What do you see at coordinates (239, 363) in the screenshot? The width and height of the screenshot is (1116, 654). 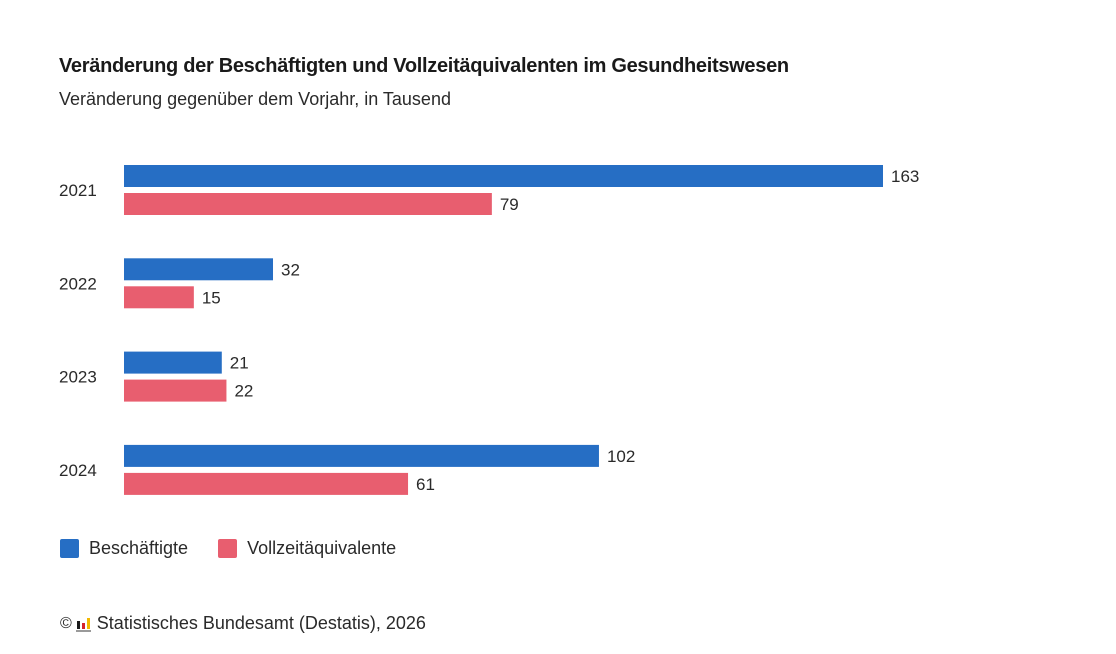 I see `value-label-beschaeftigte-2023: 21` at bounding box center [239, 363].